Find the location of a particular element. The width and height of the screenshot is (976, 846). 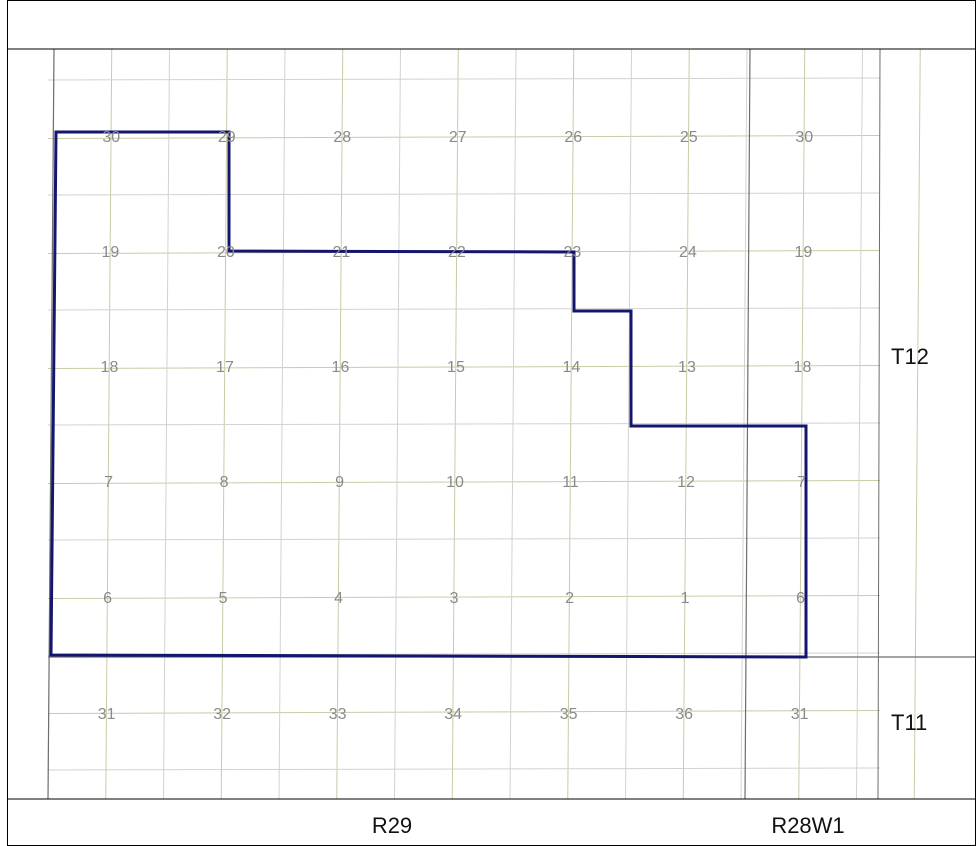

section-number-label: 4 is located at coordinates (338, 598).